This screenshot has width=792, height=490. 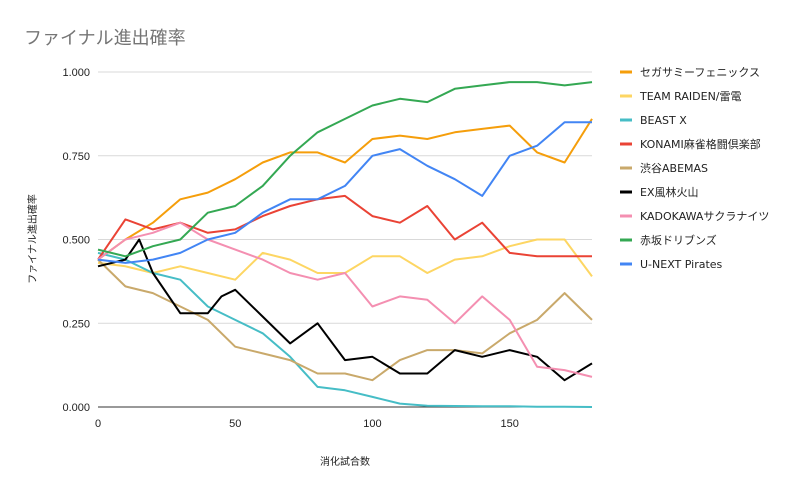 I want to click on legend-item: EX風林火山, so click(x=659, y=192).